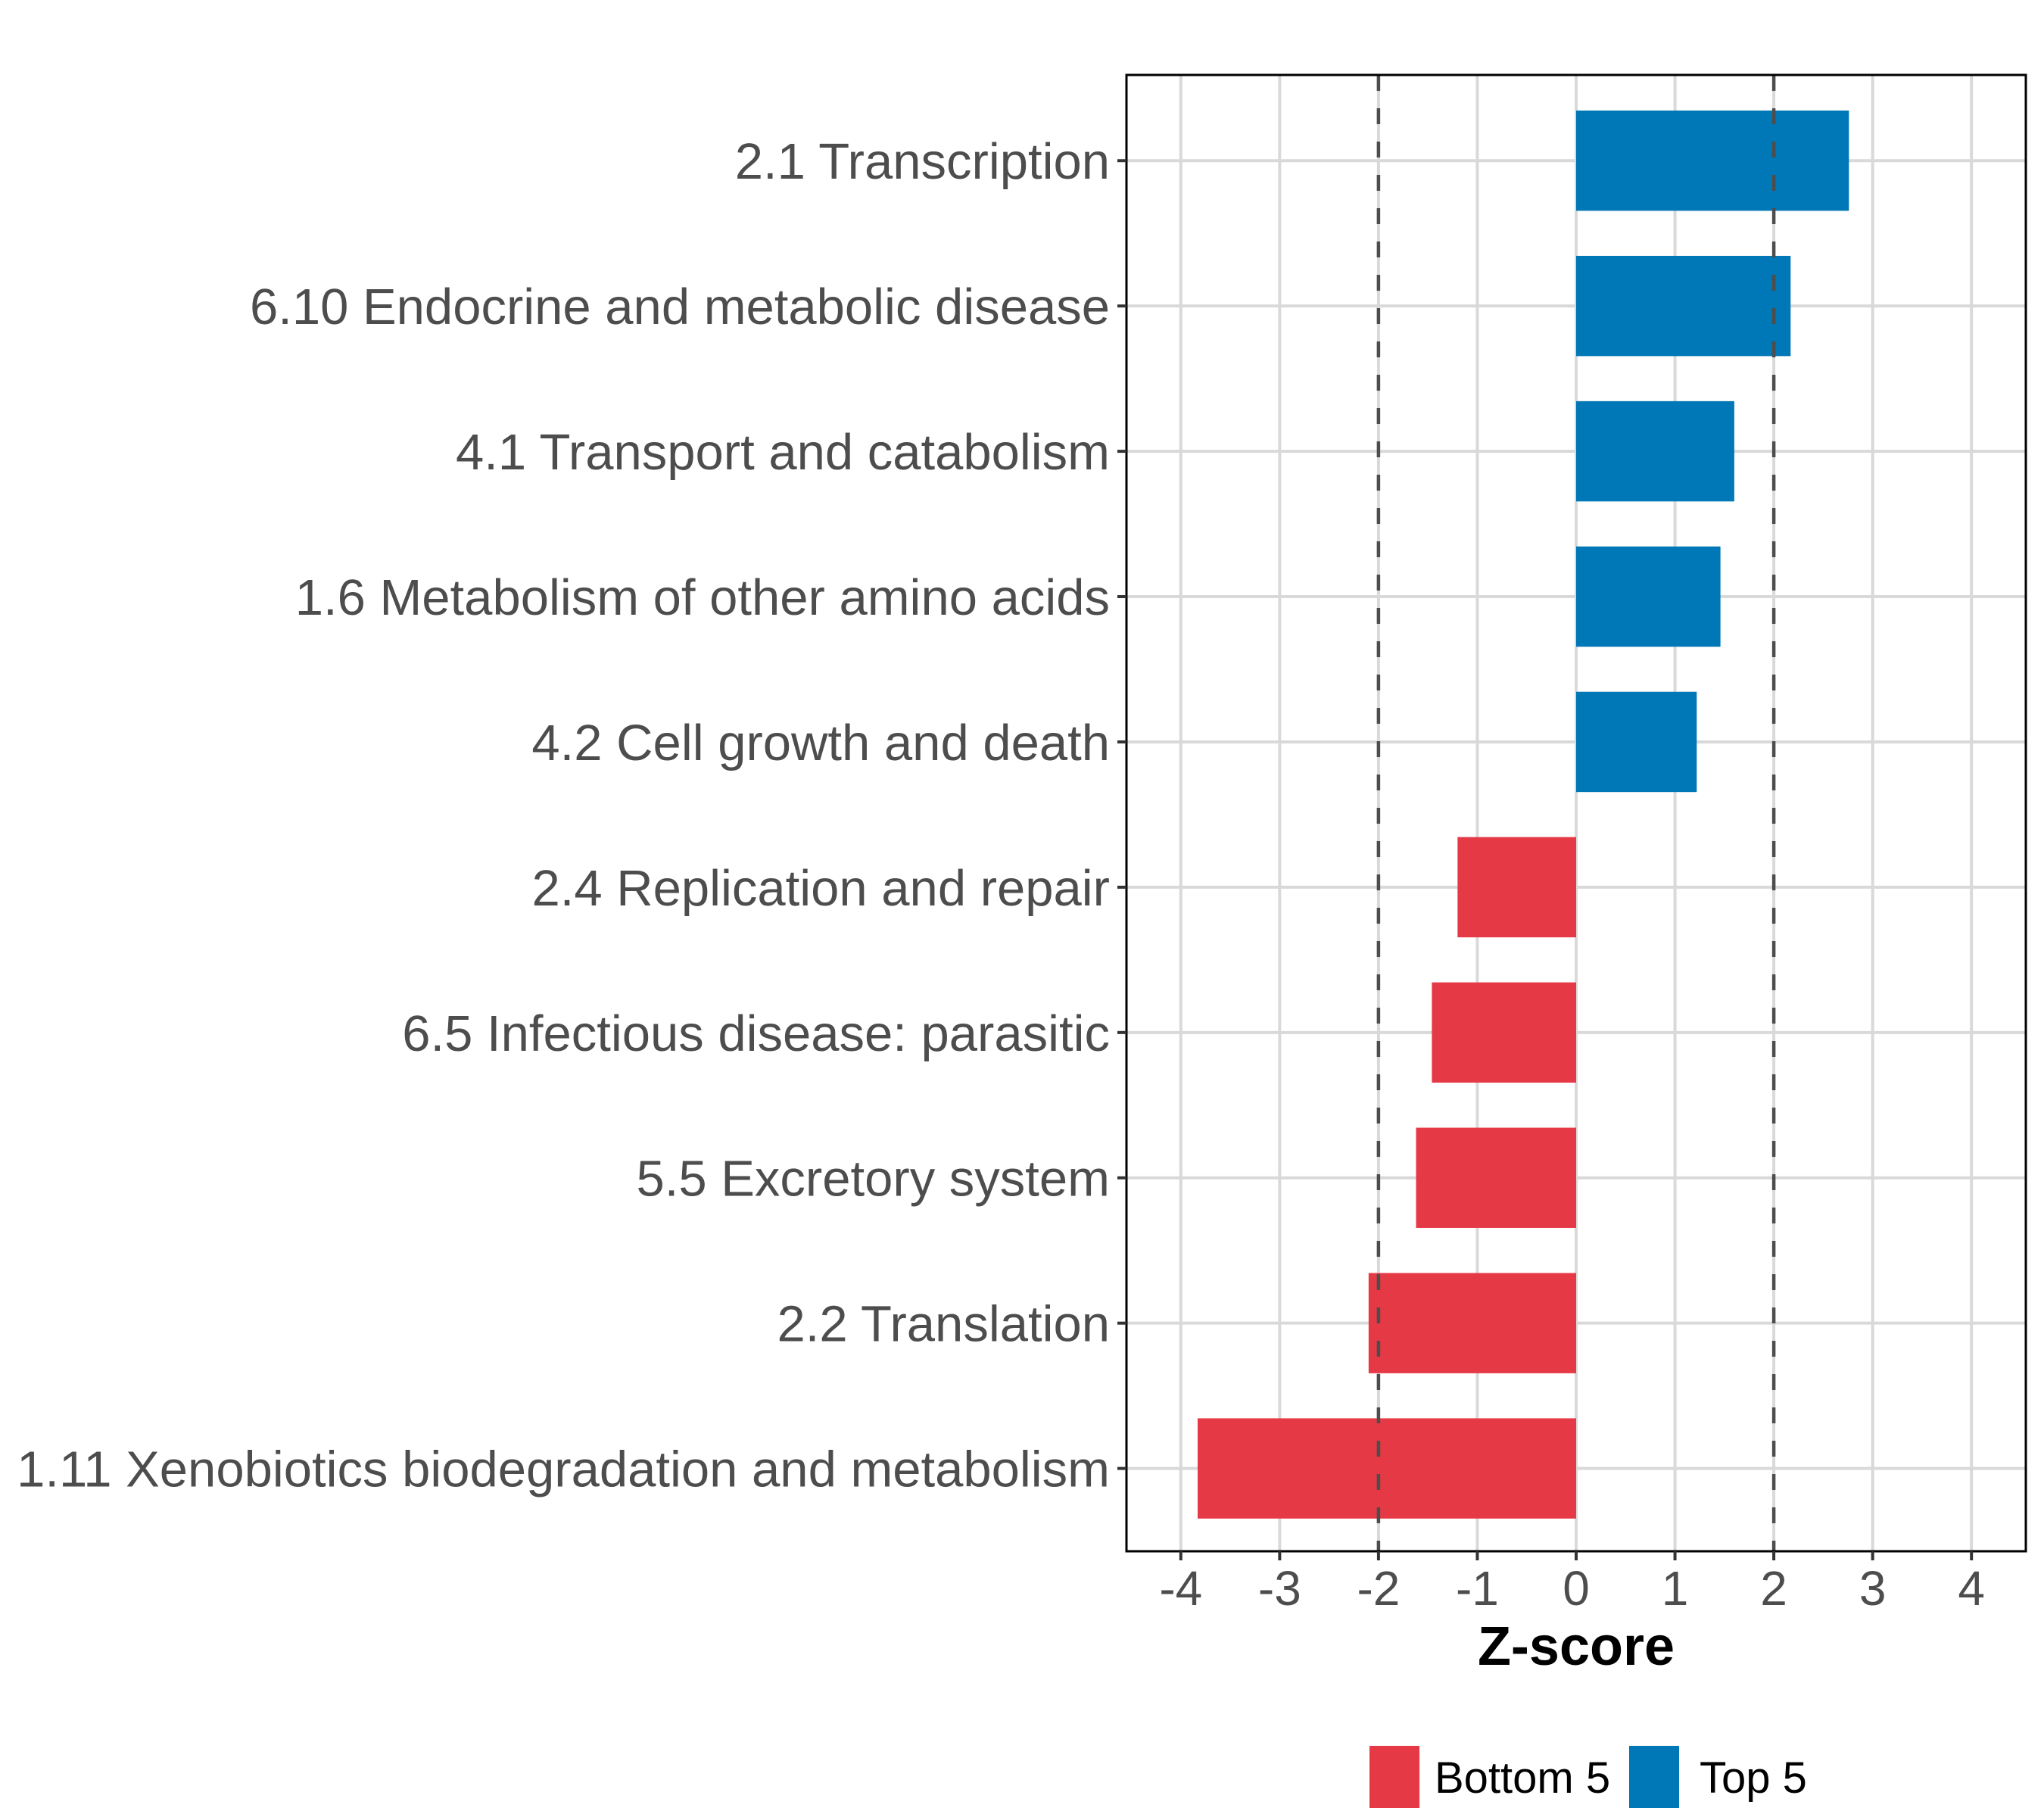 The width and height of the screenshot is (2044, 1817). What do you see at coordinates (702, 597) in the screenshot?
I see `category-label: 1.6 Metabolism of other amino acids` at bounding box center [702, 597].